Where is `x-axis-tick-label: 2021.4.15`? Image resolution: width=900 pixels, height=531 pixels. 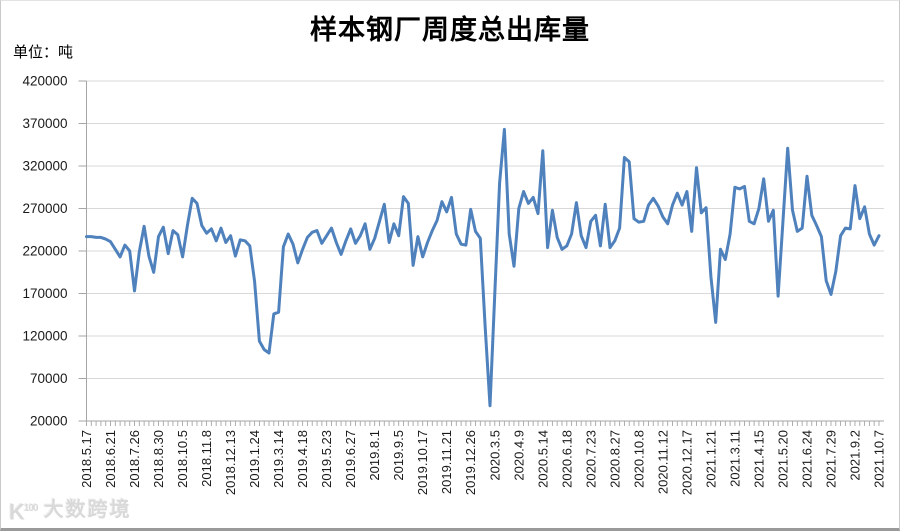 x-axis-tick-label: 2021.4.15 is located at coordinates (758, 459).